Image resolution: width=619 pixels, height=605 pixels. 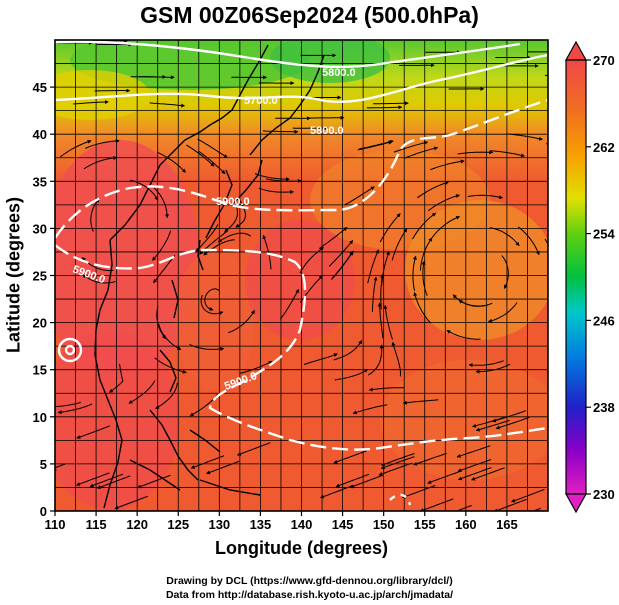 I want to click on x-tick-label: 150, so click(x=384, y=524).